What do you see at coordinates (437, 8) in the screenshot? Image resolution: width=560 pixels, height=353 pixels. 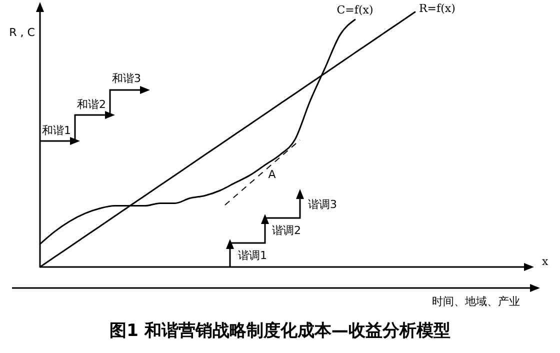 I see `series-label: R=f(x)` at bounding box center [437, 8].